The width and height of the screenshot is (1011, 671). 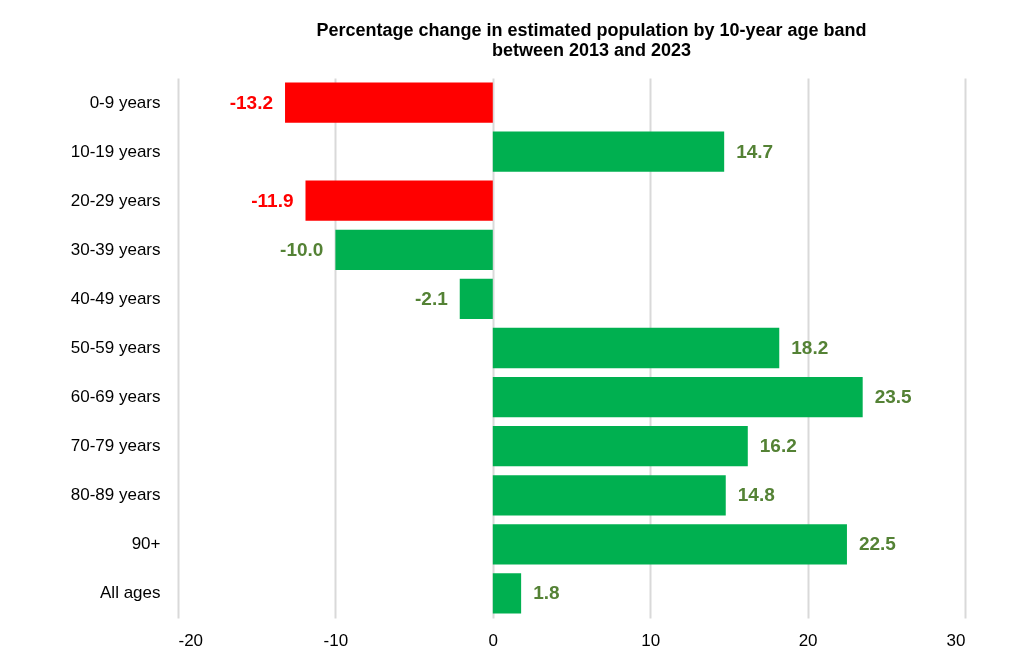 What do you see at coordinates (810, 347) in the screenshot?
I see `data-label: 18.2` at bounding box center [810, 347].